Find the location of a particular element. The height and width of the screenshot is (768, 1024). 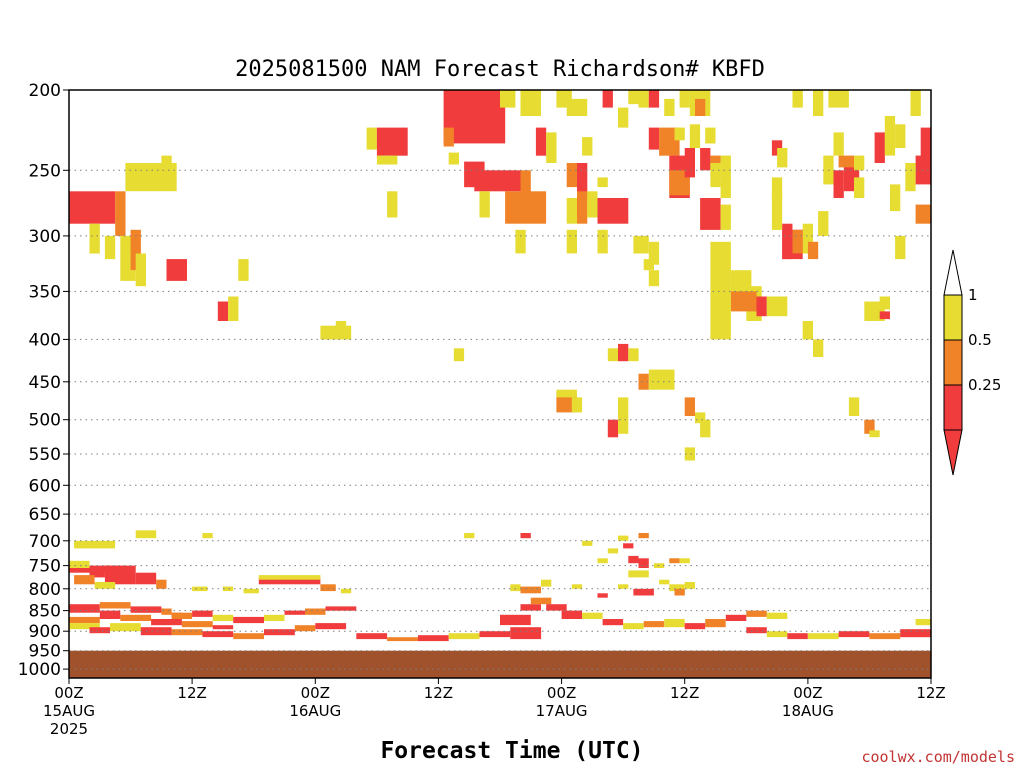

legend-swatch is located at coordinates (953, 362).